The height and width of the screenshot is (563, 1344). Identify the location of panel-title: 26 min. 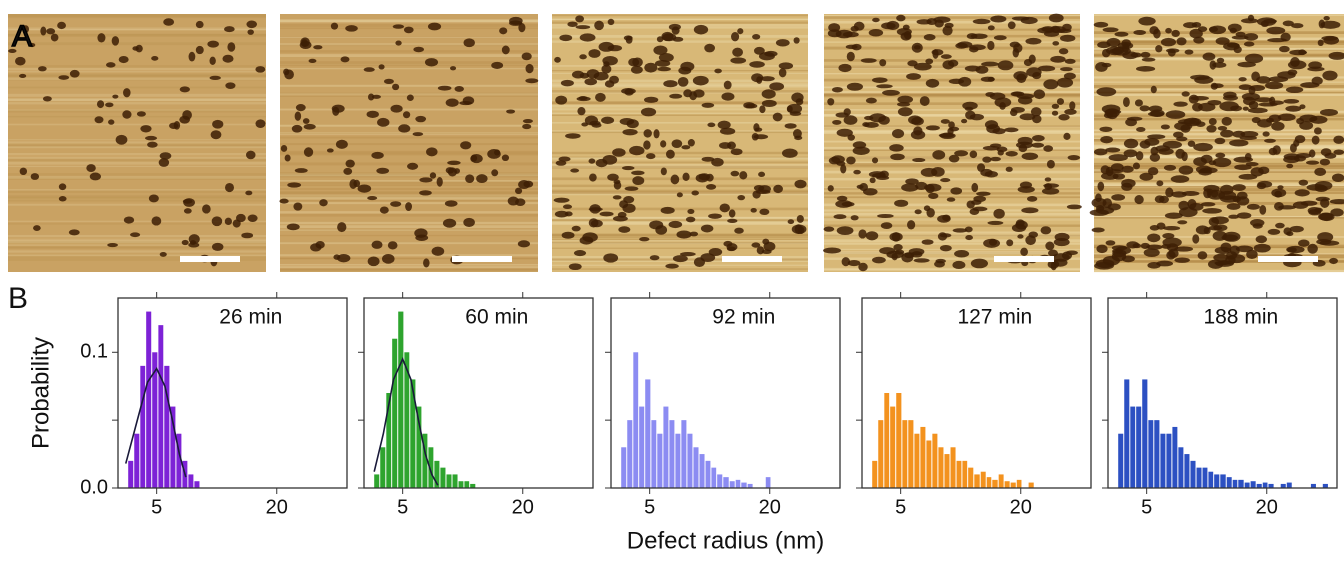
(250, 317).